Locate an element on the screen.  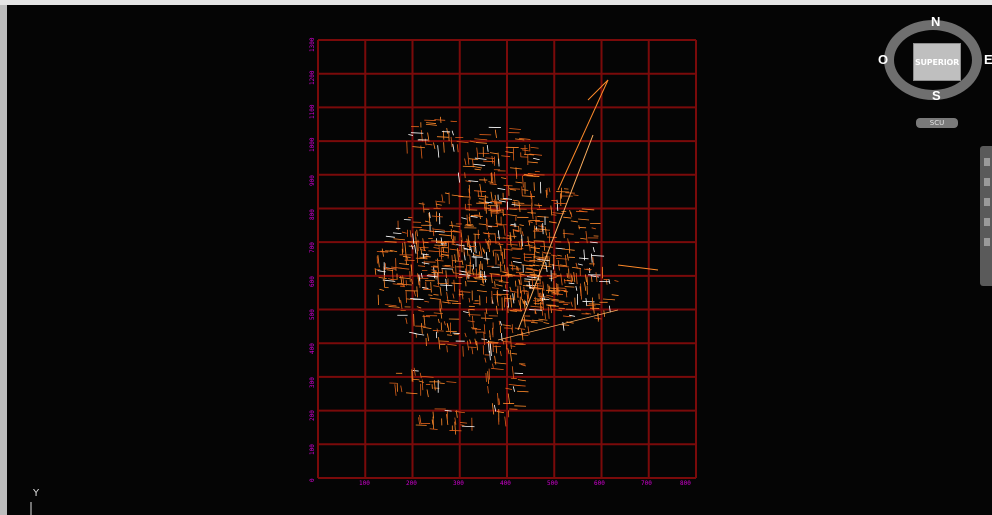
ucs-axis-icon is located at coordinates (31, 508).